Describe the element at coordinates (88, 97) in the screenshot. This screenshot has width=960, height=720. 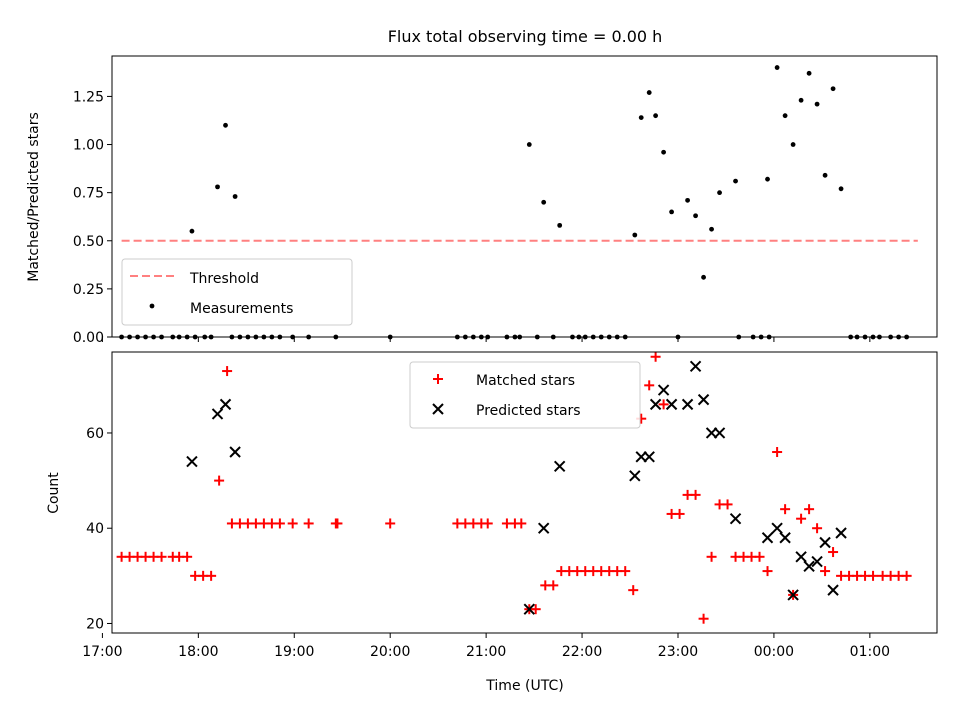
I see `top-y-tick-label: 1.25` at that location.